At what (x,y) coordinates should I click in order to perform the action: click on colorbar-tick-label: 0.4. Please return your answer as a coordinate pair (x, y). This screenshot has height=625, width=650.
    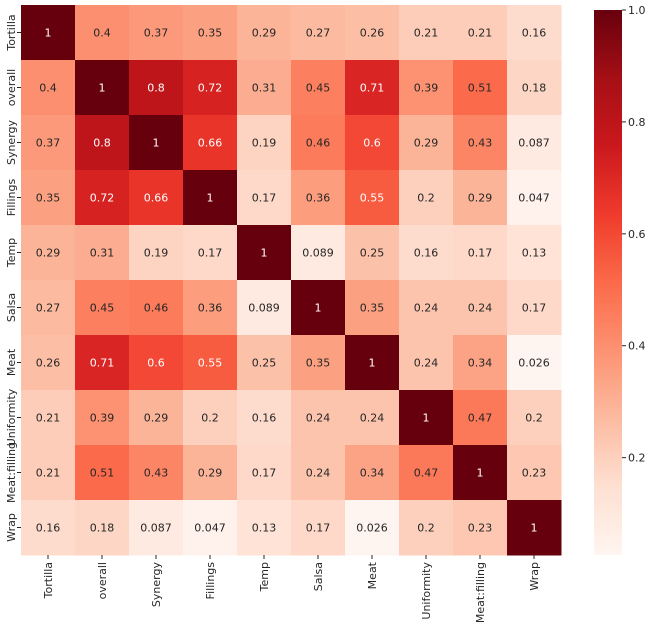
    Looking at the image, I should click on (637, 346).